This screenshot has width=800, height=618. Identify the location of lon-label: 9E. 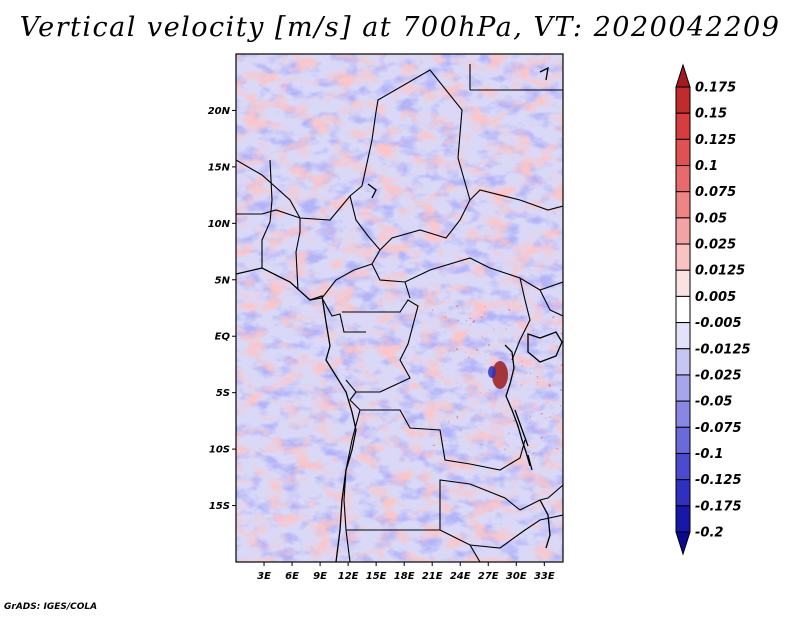
(320, 576).